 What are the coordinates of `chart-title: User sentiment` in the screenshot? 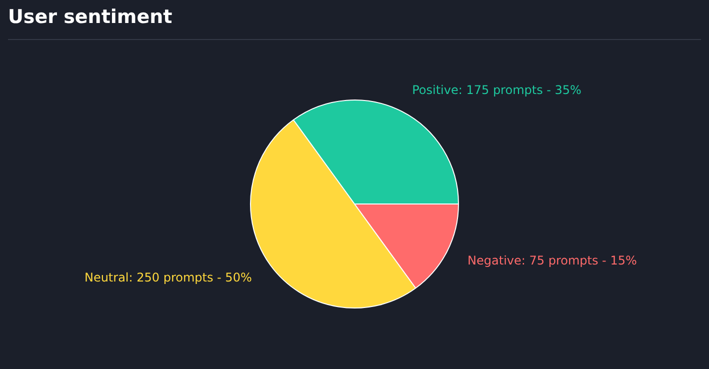 It's located at (91, 16).